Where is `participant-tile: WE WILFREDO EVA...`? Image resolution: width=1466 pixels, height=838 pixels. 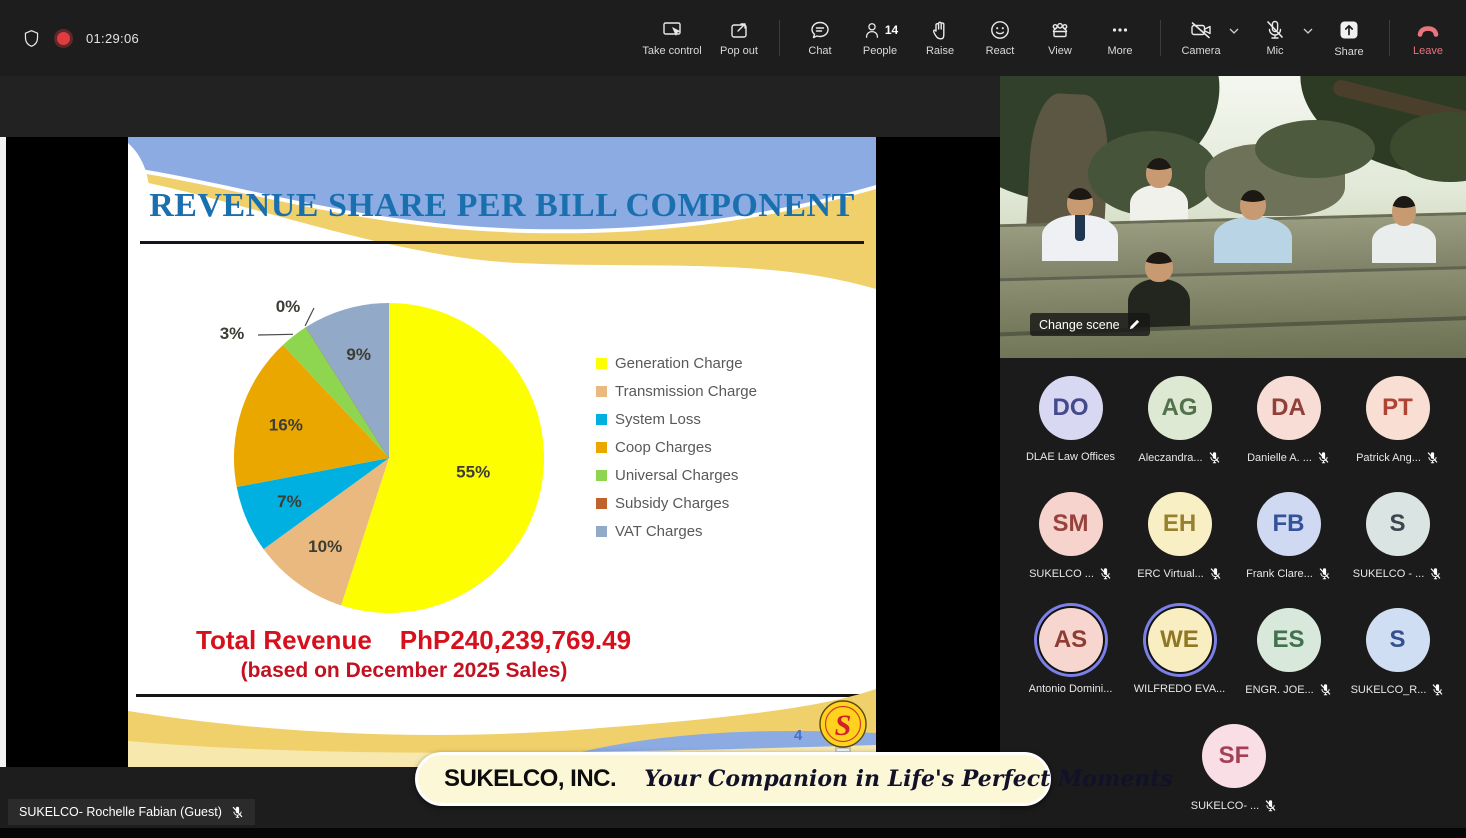 participant-tile: WE WILFREDO EVA... is located at coordinates (1179, 657).